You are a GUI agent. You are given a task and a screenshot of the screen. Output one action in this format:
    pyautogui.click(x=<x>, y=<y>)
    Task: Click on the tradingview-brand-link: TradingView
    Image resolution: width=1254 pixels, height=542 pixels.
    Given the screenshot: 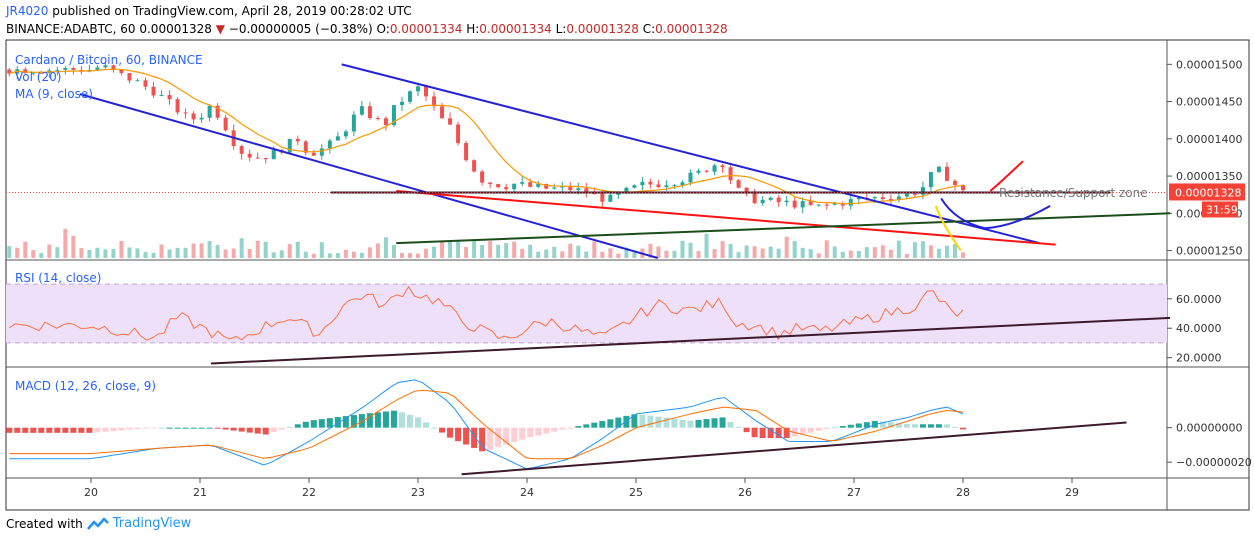 What is the action you would take?
    pyautogui.click(x=152, y=523)
    